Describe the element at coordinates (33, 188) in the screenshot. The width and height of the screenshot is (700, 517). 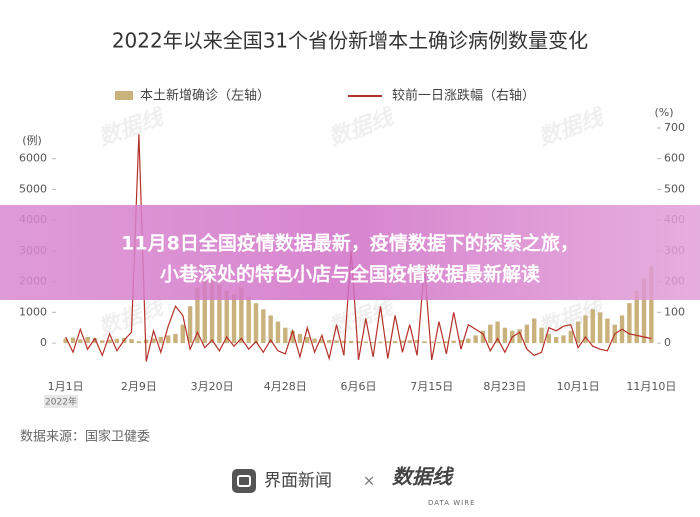
I see `y-tick-label: 5000` at that location.